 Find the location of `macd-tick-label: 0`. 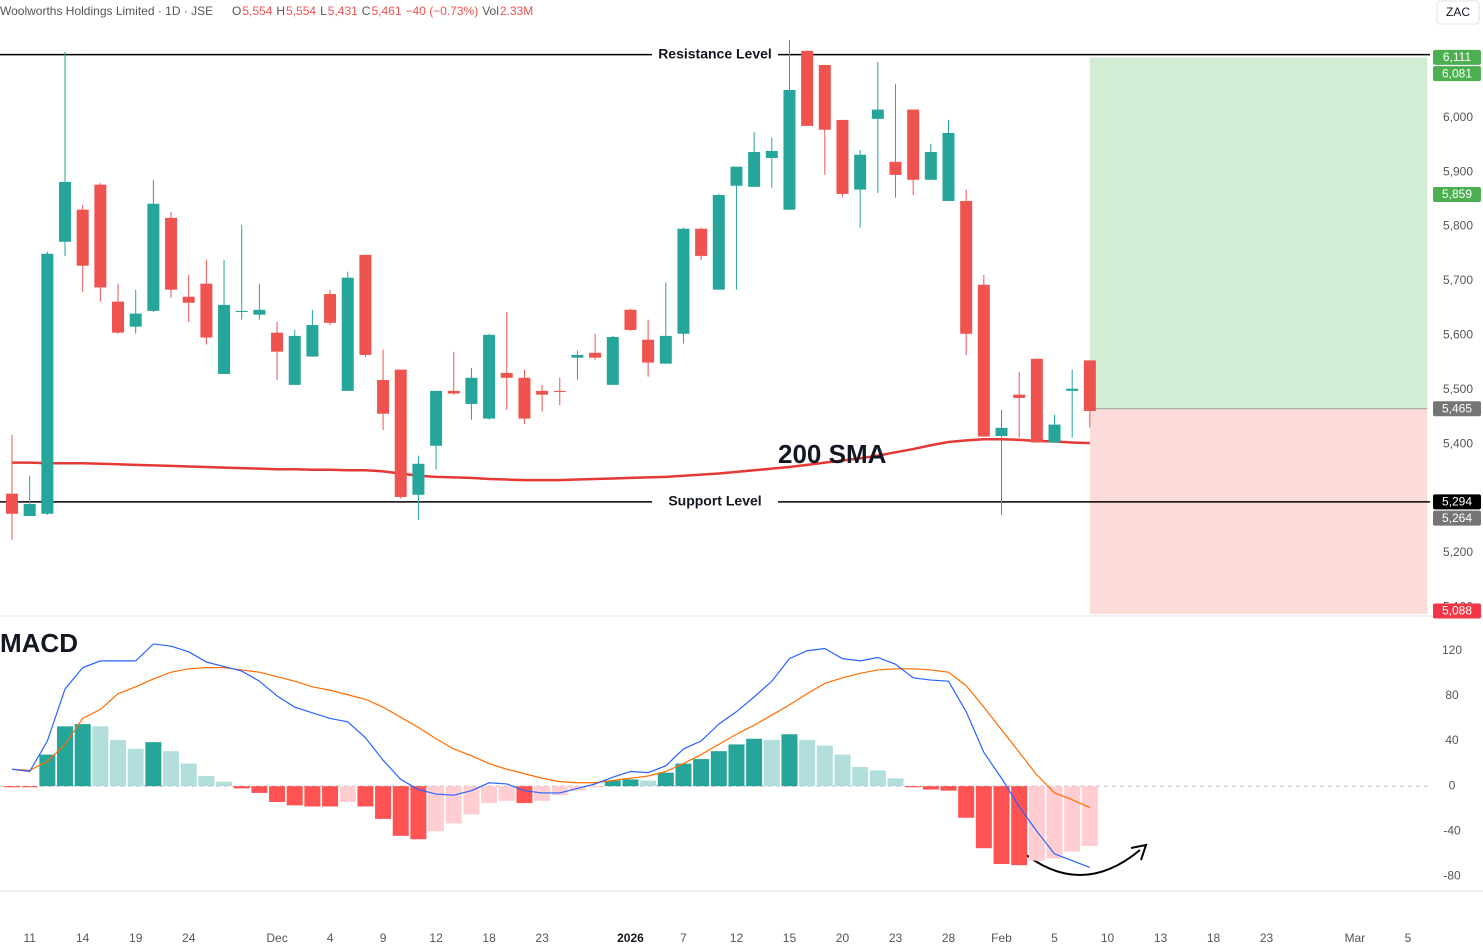

macd-tick-label: 0 is located at coordinates (1452, 785).